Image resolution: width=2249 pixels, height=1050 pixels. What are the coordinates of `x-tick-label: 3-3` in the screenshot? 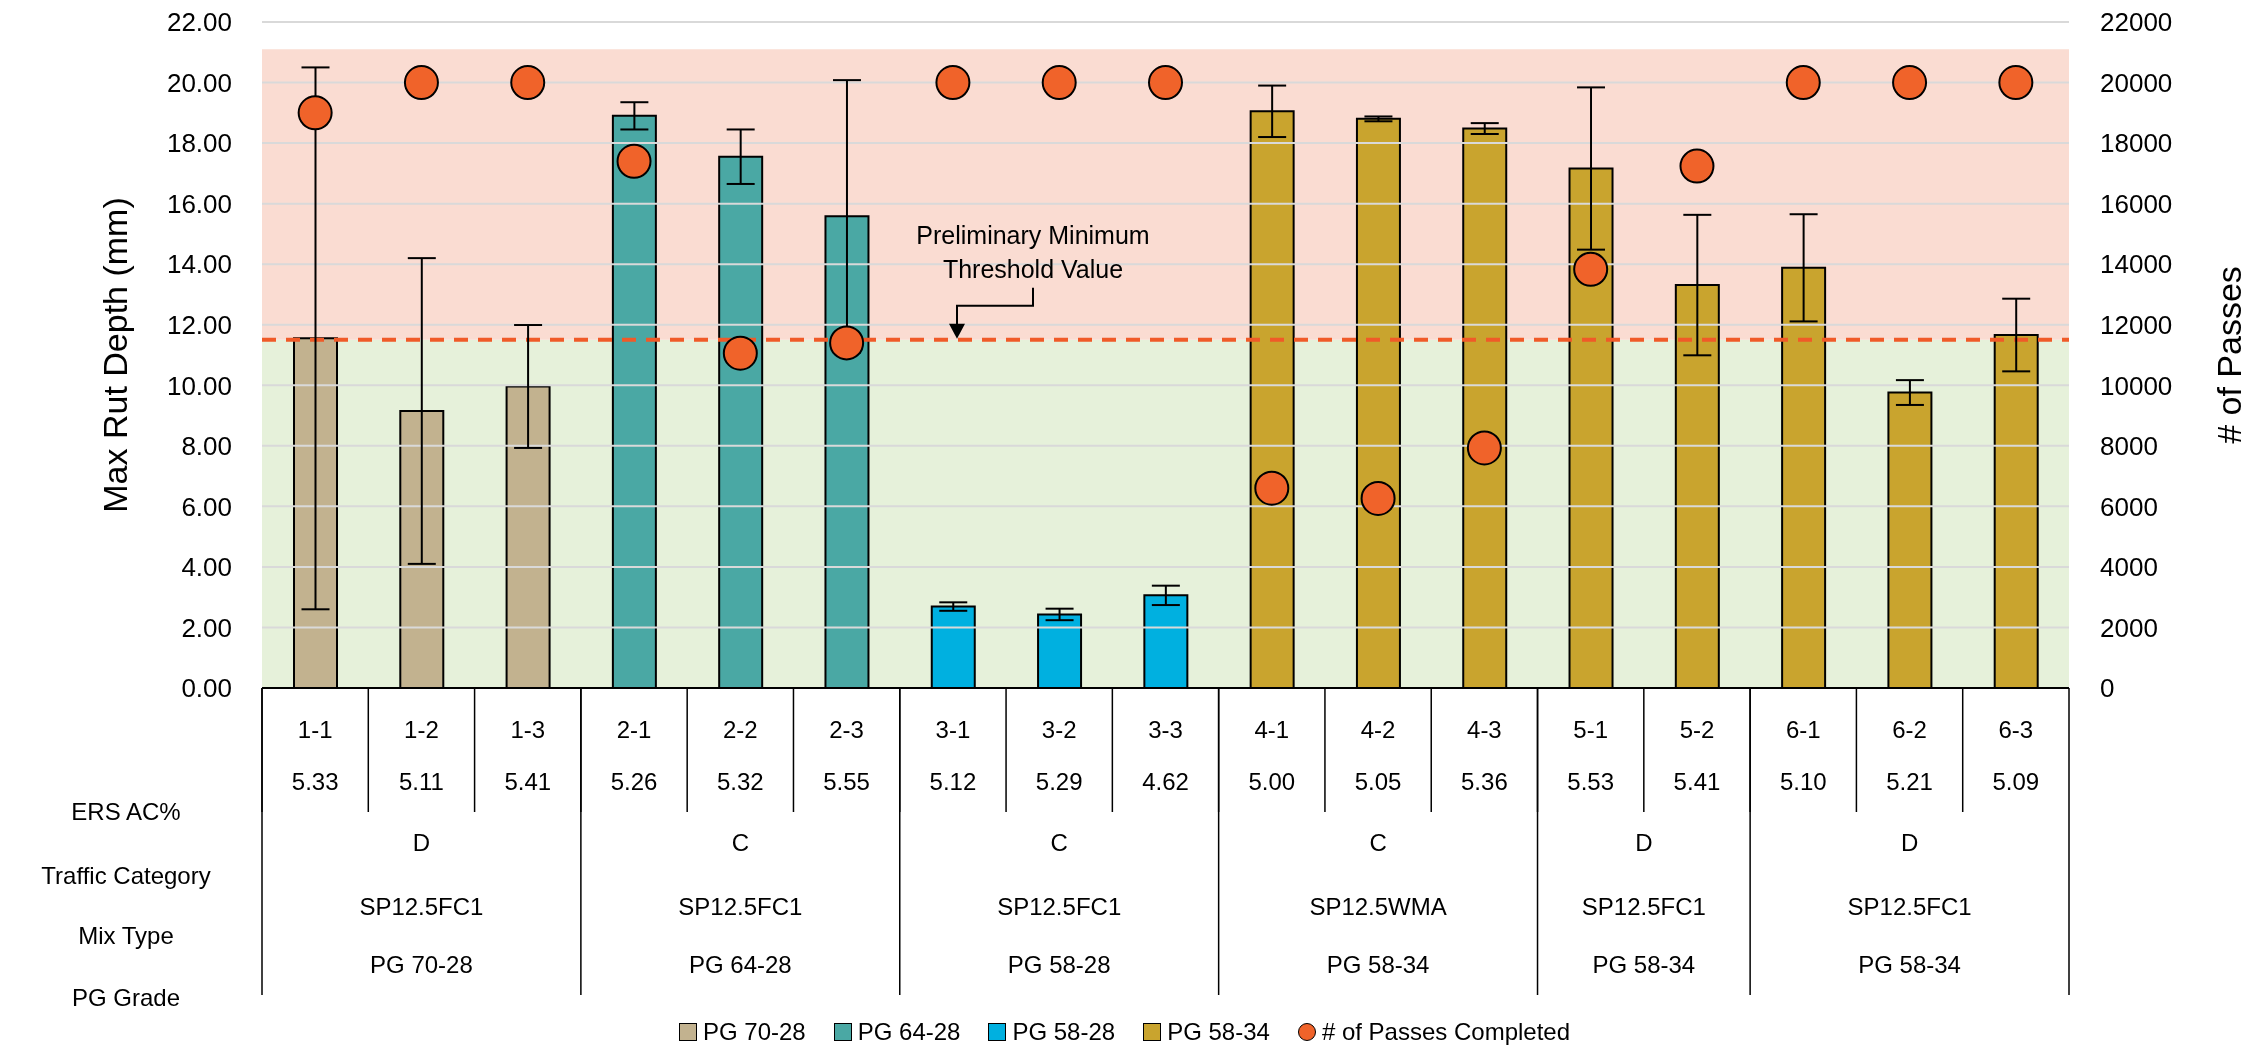 It's located at (1165, 729).